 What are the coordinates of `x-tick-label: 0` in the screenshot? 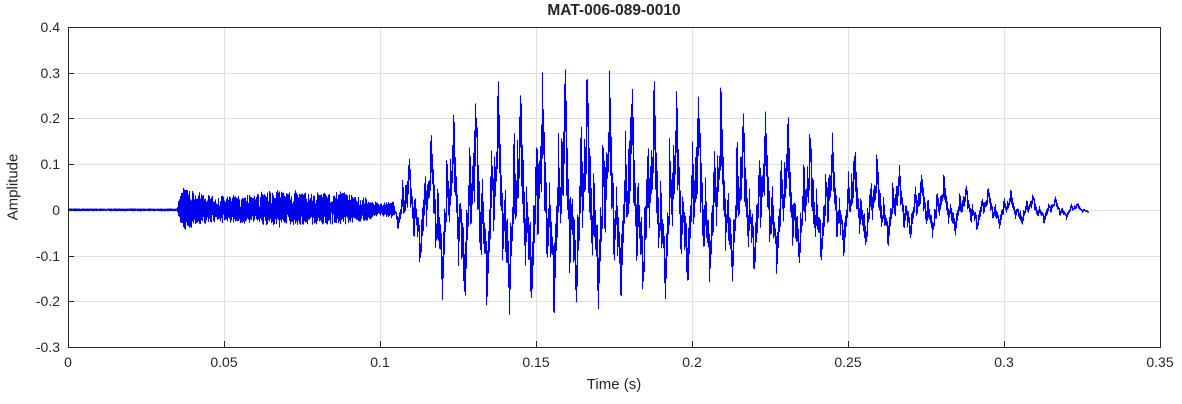 It's located at (68, 362).